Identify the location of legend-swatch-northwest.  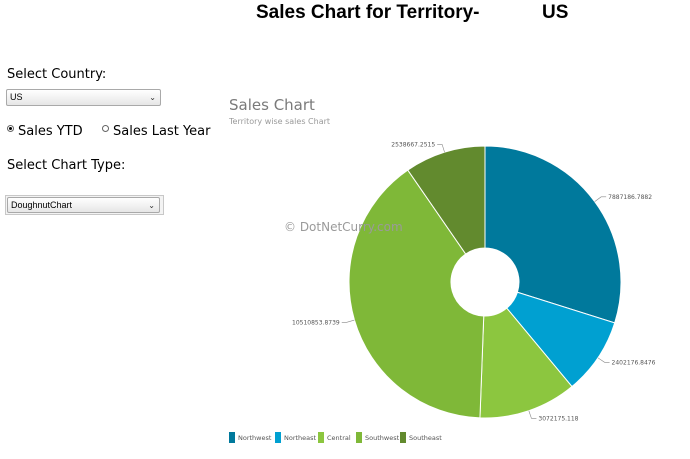
(232, 437).